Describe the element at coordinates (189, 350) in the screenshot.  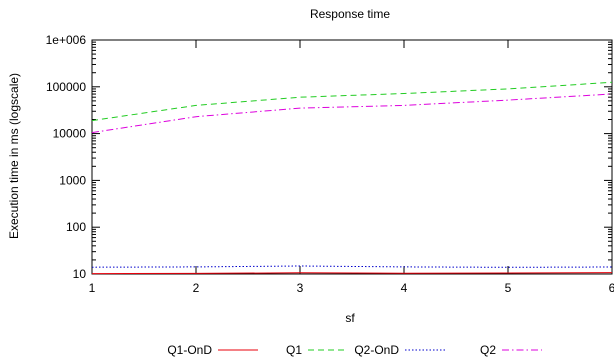
I see `legend-label: Q1-OnD` at that location.